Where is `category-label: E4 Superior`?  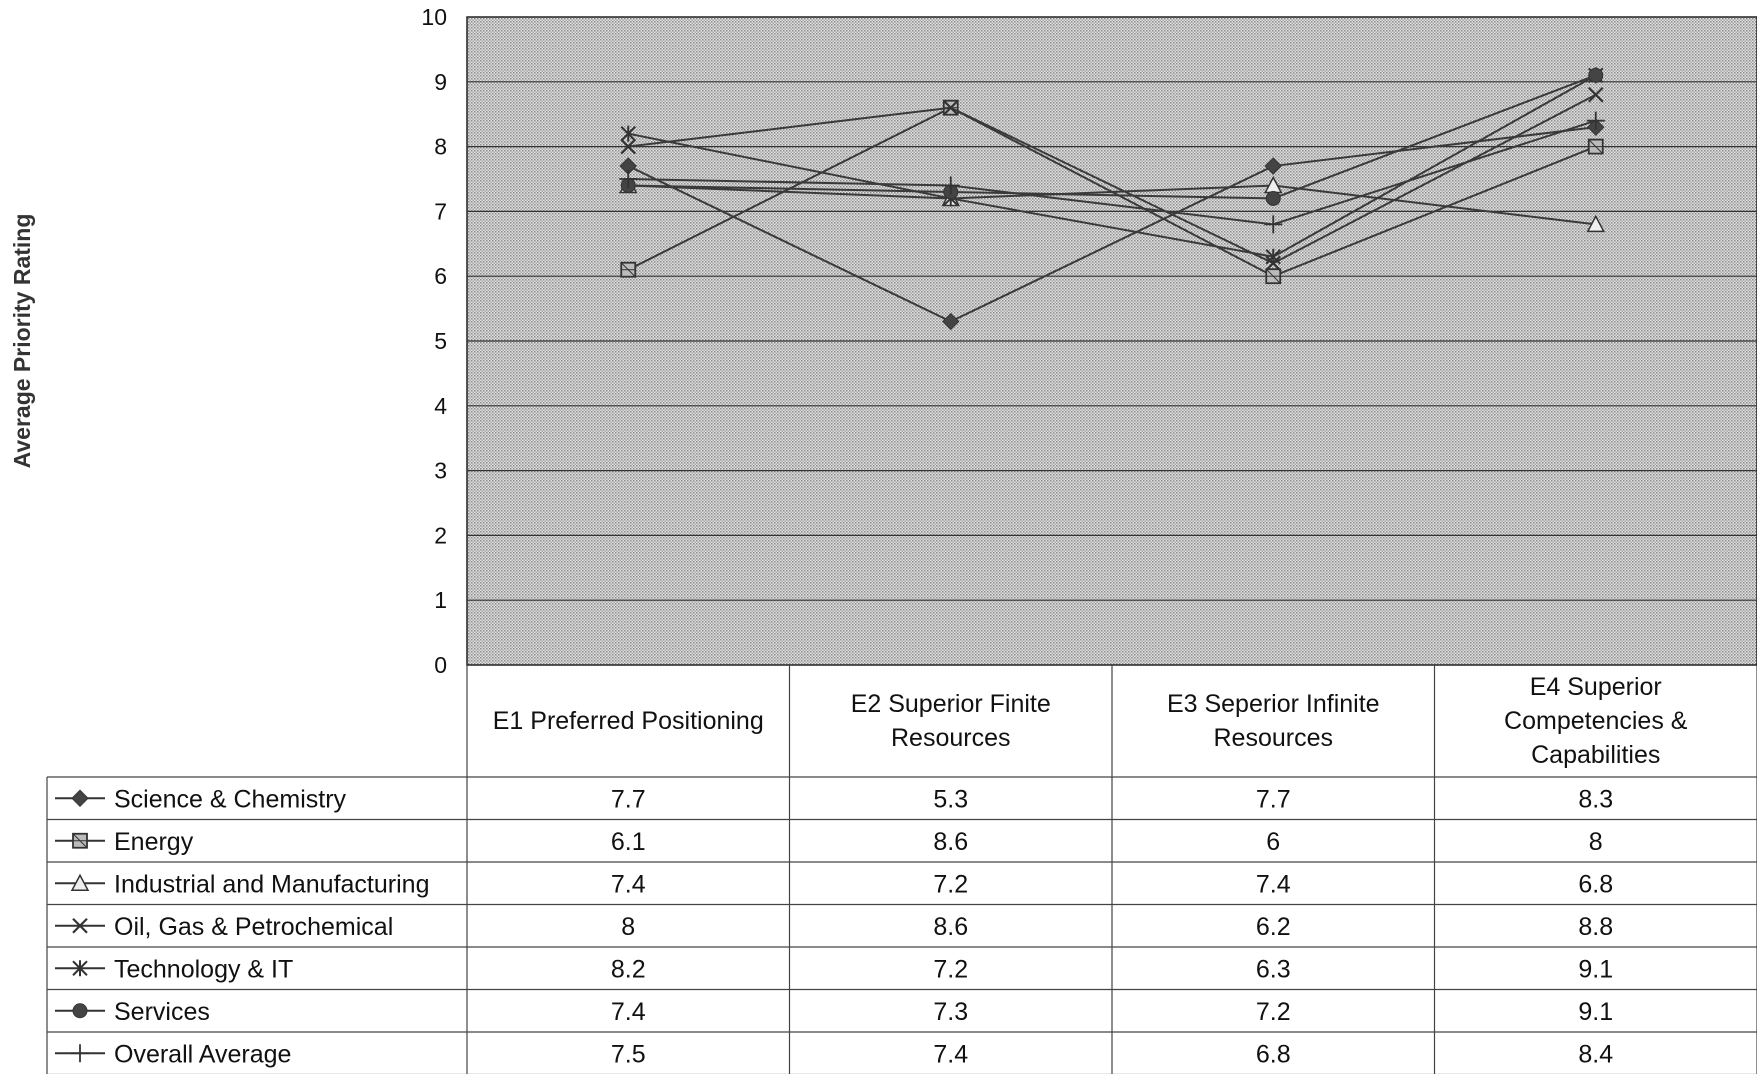 category-label: E4 Superior is located at coordinates (1596, 687).